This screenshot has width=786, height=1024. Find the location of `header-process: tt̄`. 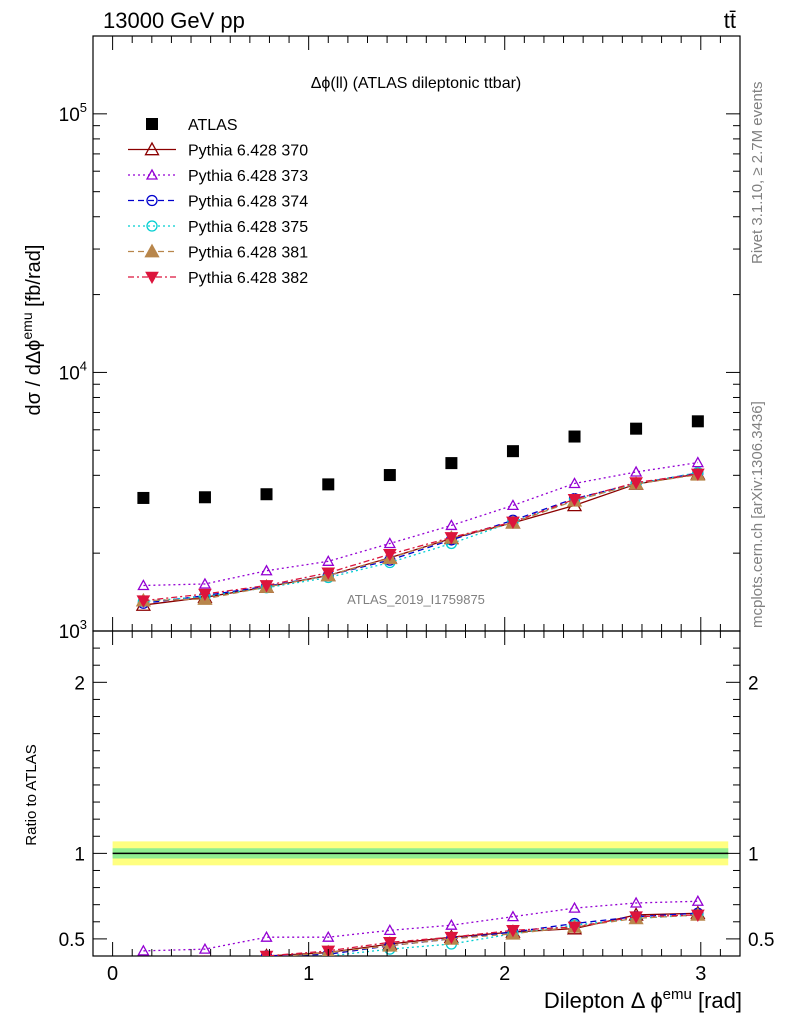

header-process: tt̄ is located at coordinates (730, 20).